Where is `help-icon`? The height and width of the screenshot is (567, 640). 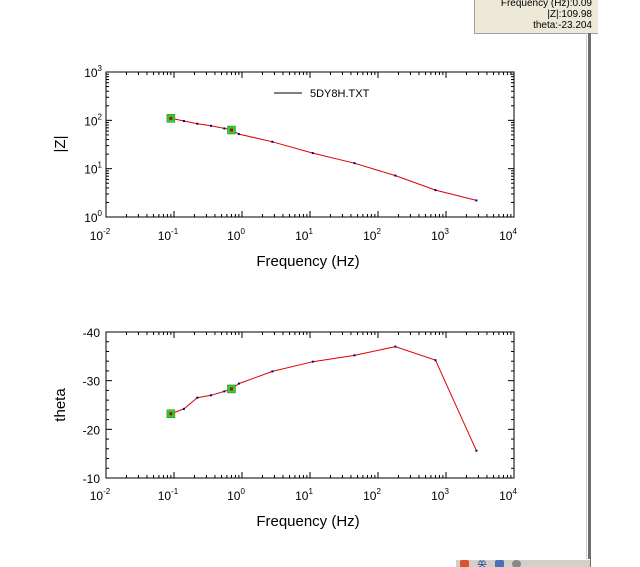 help-icon is located at coordinates (516, 563).